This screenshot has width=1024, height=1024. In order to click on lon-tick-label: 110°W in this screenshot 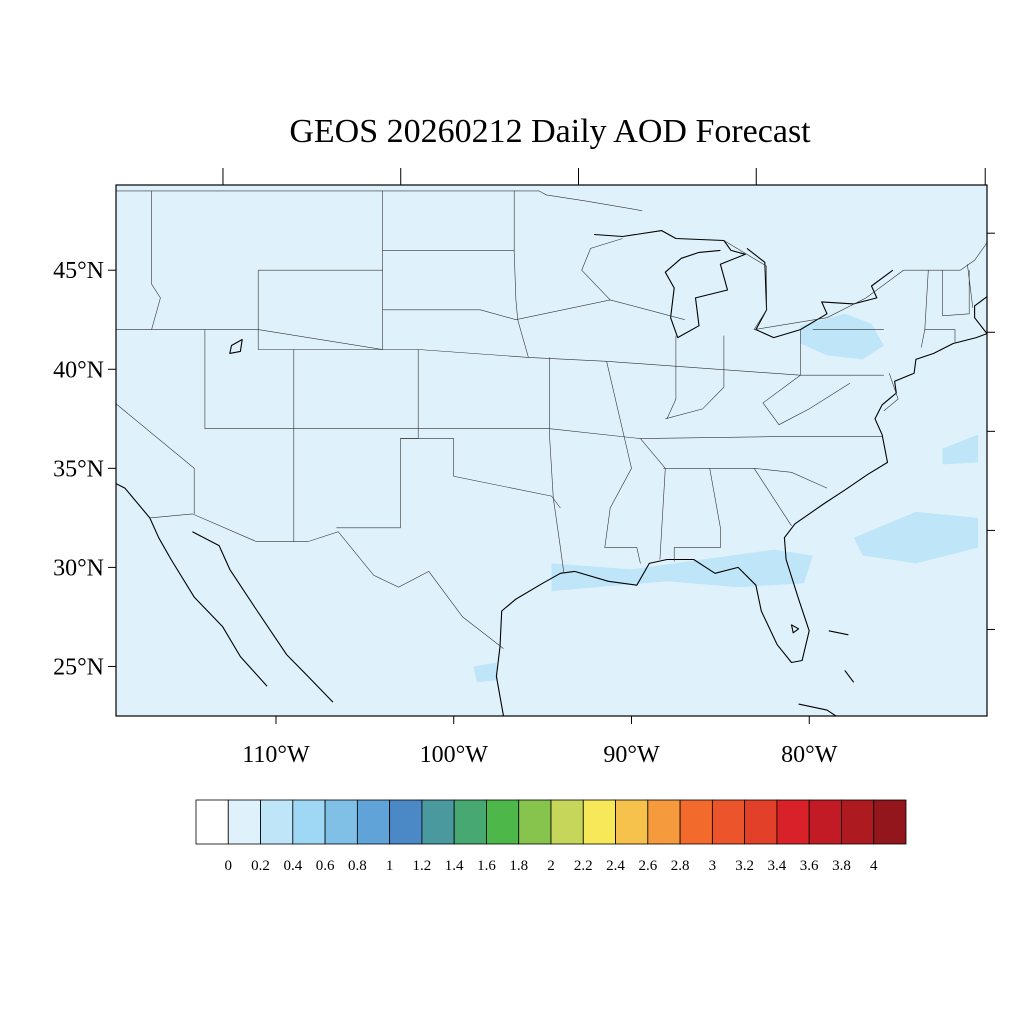, I will do `click(276, 755)`.